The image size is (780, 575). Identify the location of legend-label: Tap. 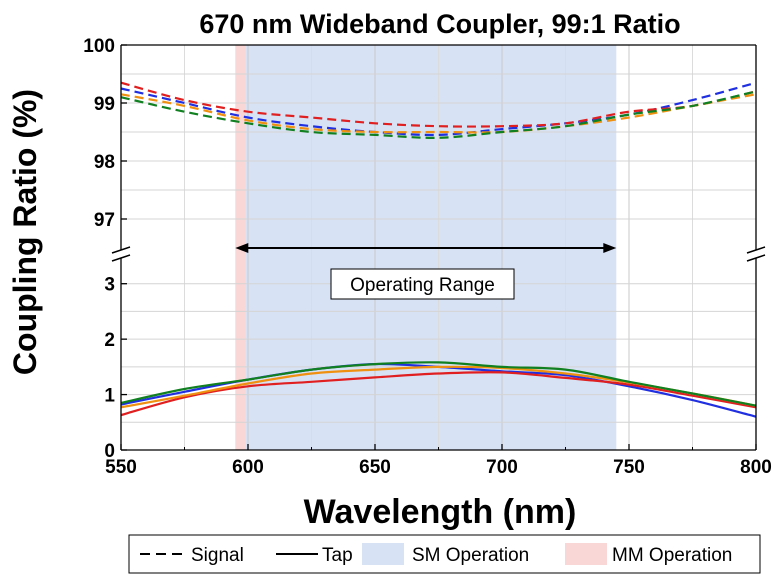
(337, 555).